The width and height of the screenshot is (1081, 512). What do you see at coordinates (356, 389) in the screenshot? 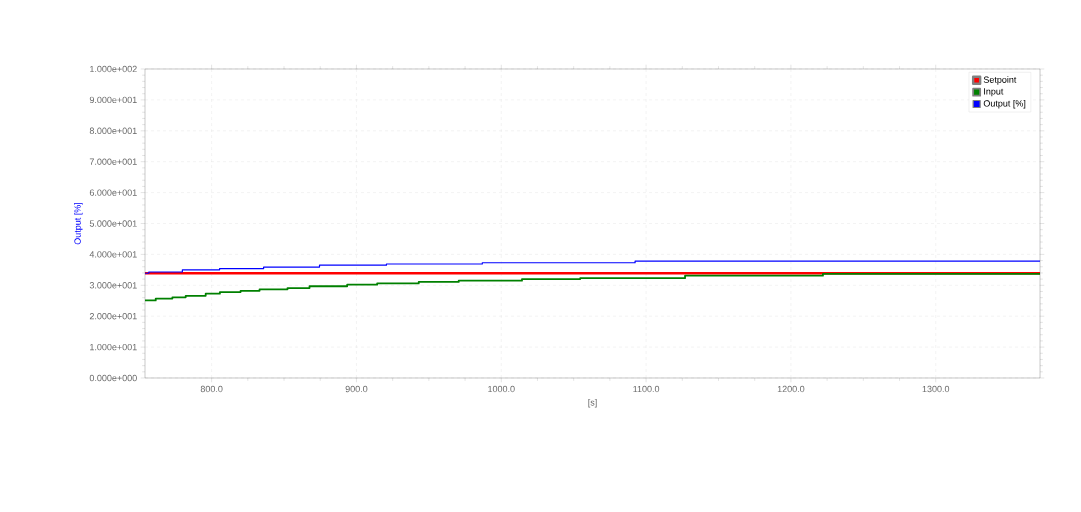
I see `x-tick-label: 900.0` at bounding box center [356, 389].